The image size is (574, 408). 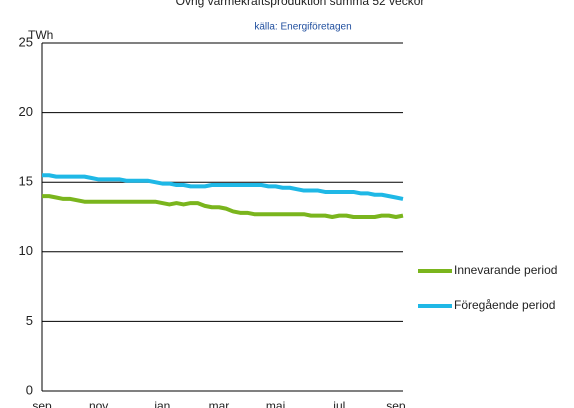 What do you see at coordinates (504, 305) in the screenshot?
I see `legend-label: Föregående period` at bounding box center [504, 305].